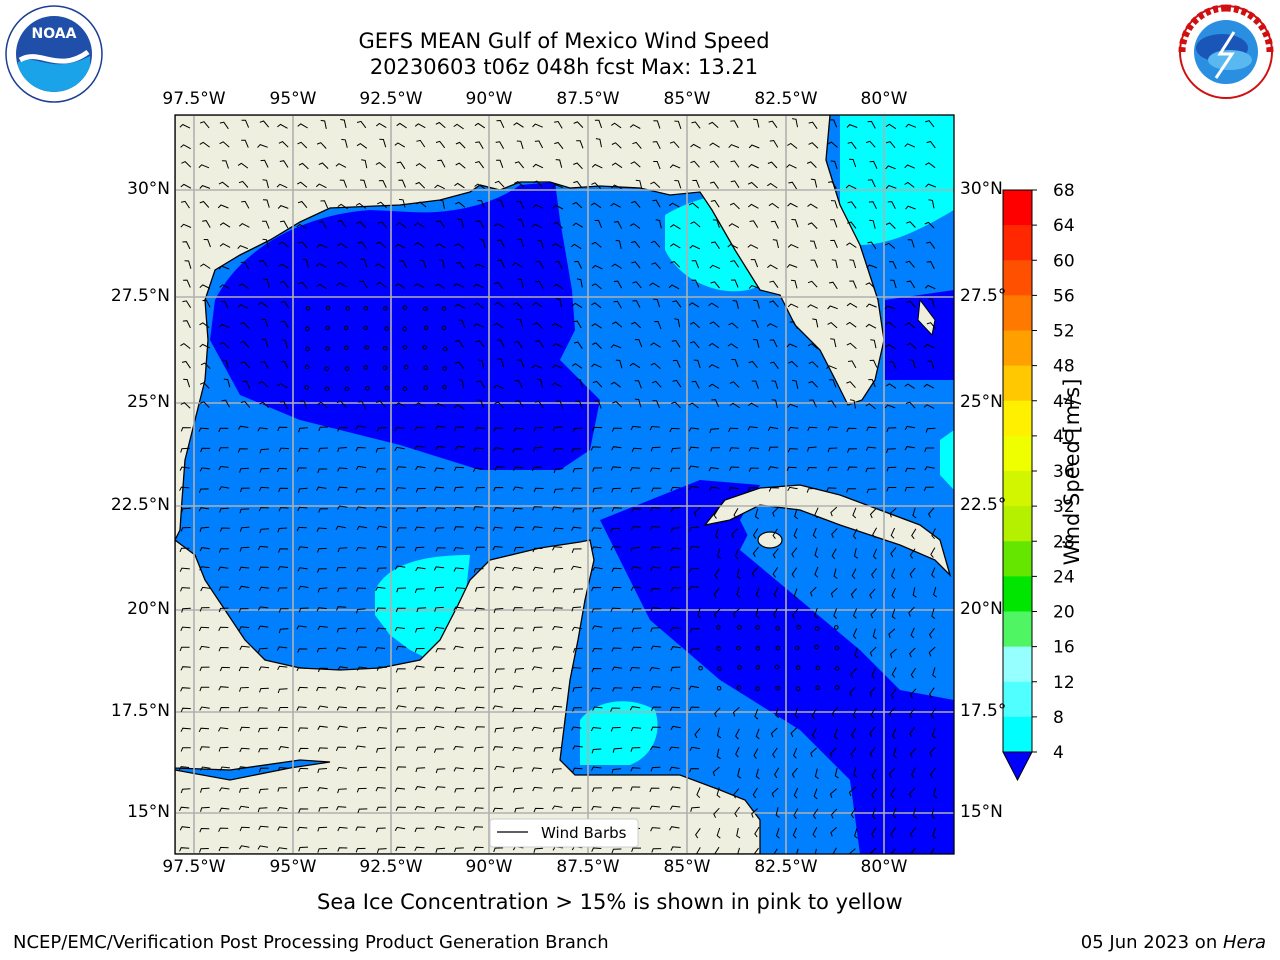  Describe the element at coordinates (588, 867) in the screenshot. I see `lon-tick-bottom-label: 87.5°W` at that location.